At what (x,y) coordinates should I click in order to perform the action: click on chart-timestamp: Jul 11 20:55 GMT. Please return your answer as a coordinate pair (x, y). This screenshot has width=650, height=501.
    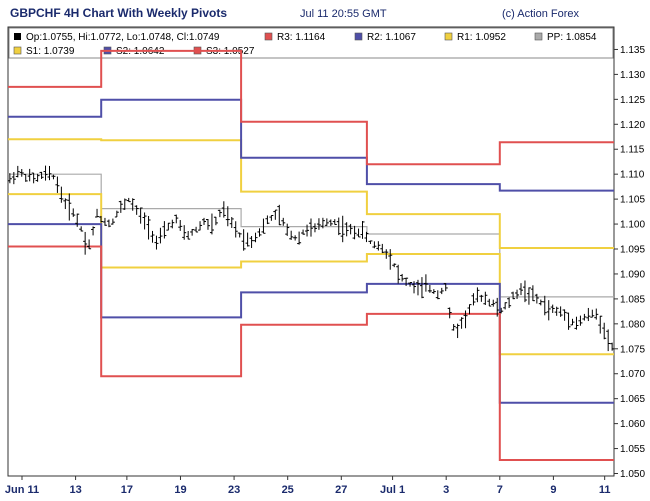
    Looking at the image, I should click on (343, 14).